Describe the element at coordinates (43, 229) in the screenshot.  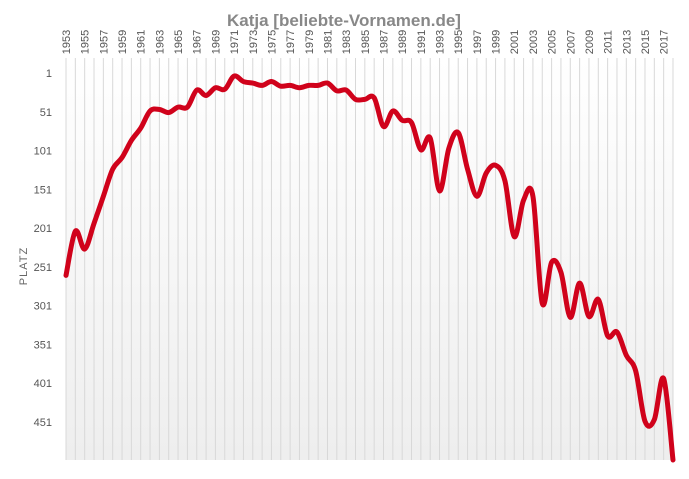
I see `y-tick-label: 201` at that location.